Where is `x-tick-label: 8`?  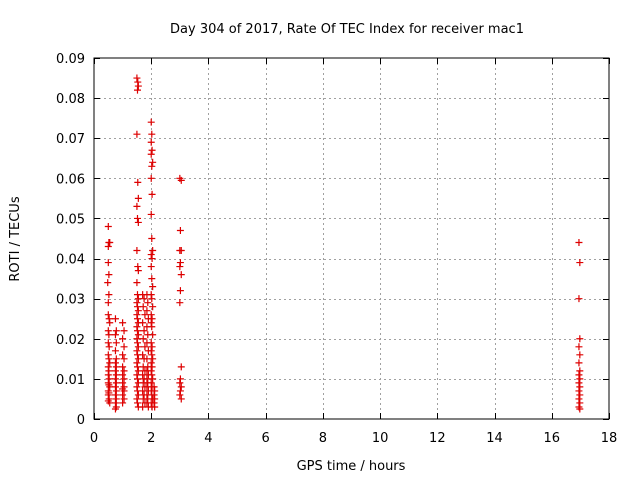 x-tick-label: 8 is located at coordinates (323, 438).